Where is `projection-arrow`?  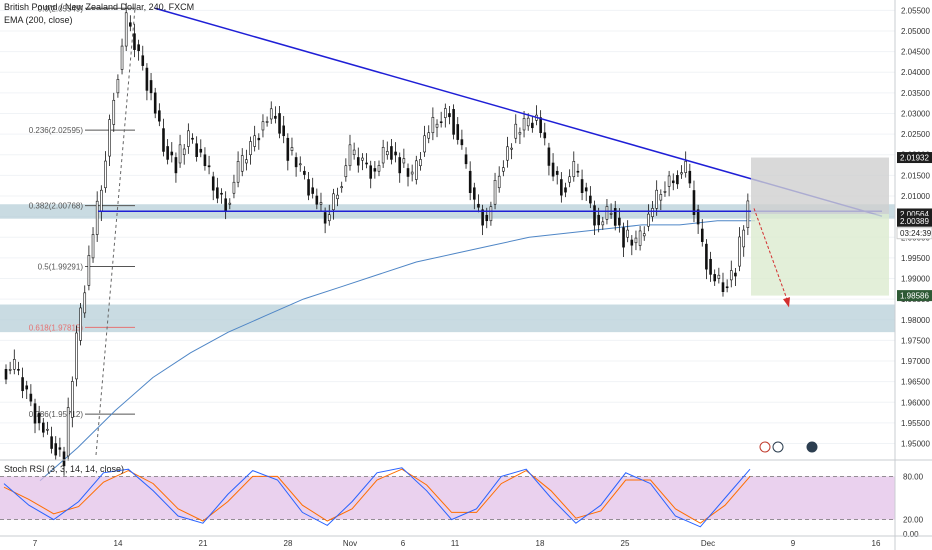 projection-arrow is located at coordinates (771, 255).